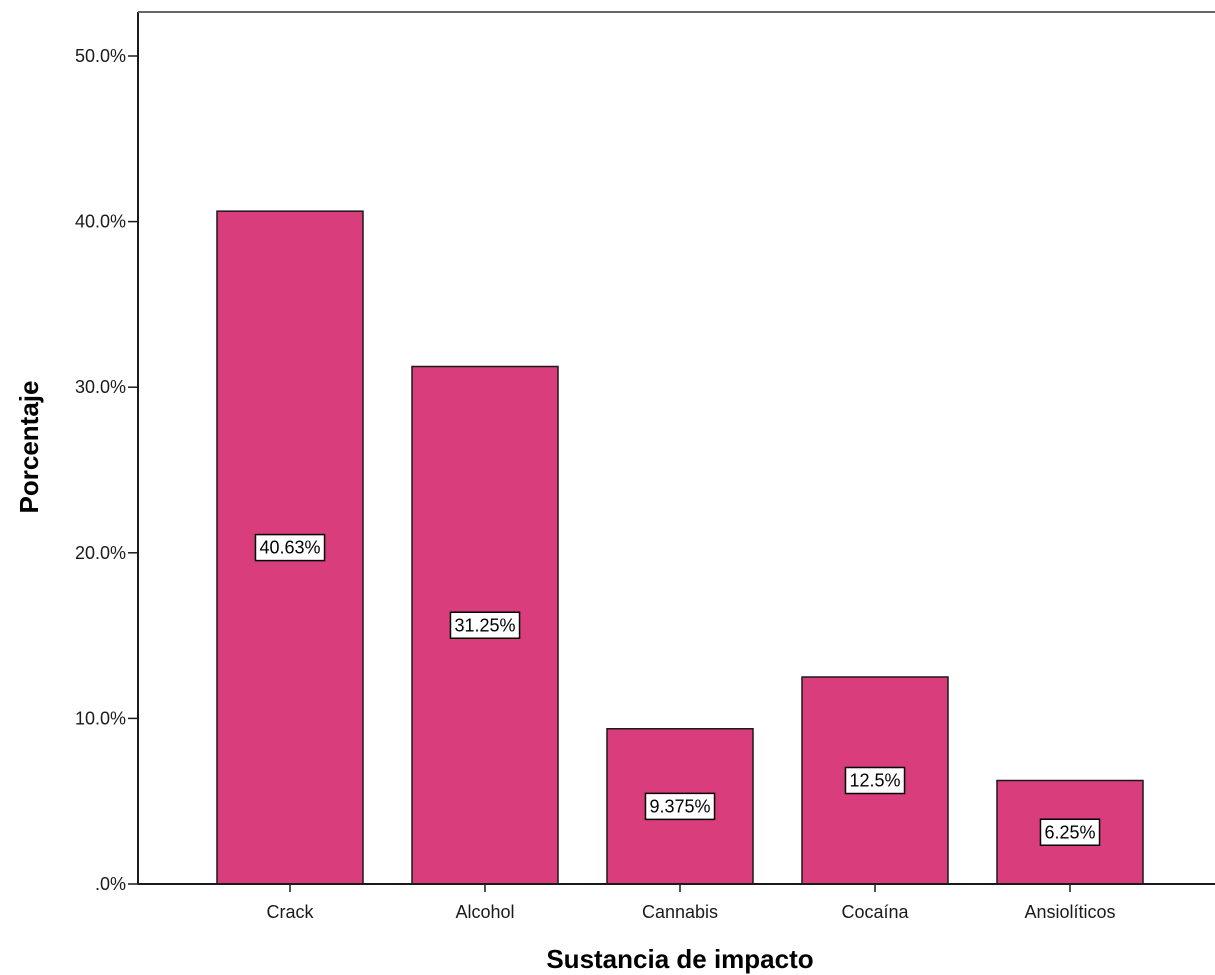 This screenshot has width=1215, height=975. I want to click on y-tick-label-3: 30.0%, so click(100, 387).